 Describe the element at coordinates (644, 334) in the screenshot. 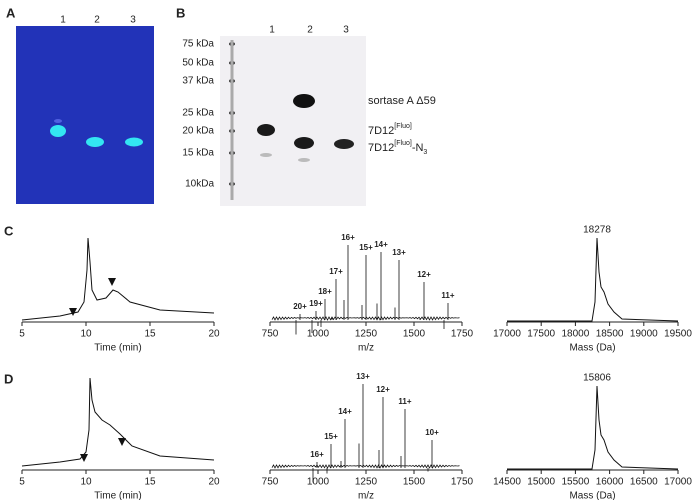

I see `x-tick-label: 19000` at that location.